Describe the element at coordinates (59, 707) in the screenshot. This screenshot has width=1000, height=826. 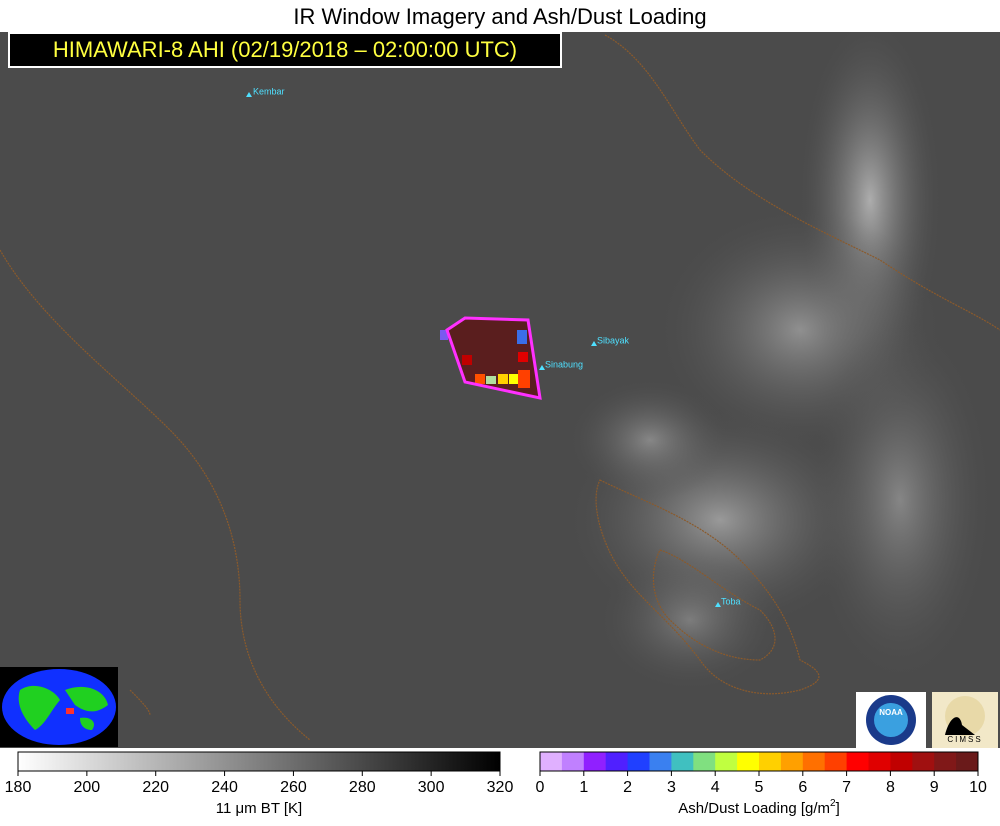
I see `globe-inset` at that location.